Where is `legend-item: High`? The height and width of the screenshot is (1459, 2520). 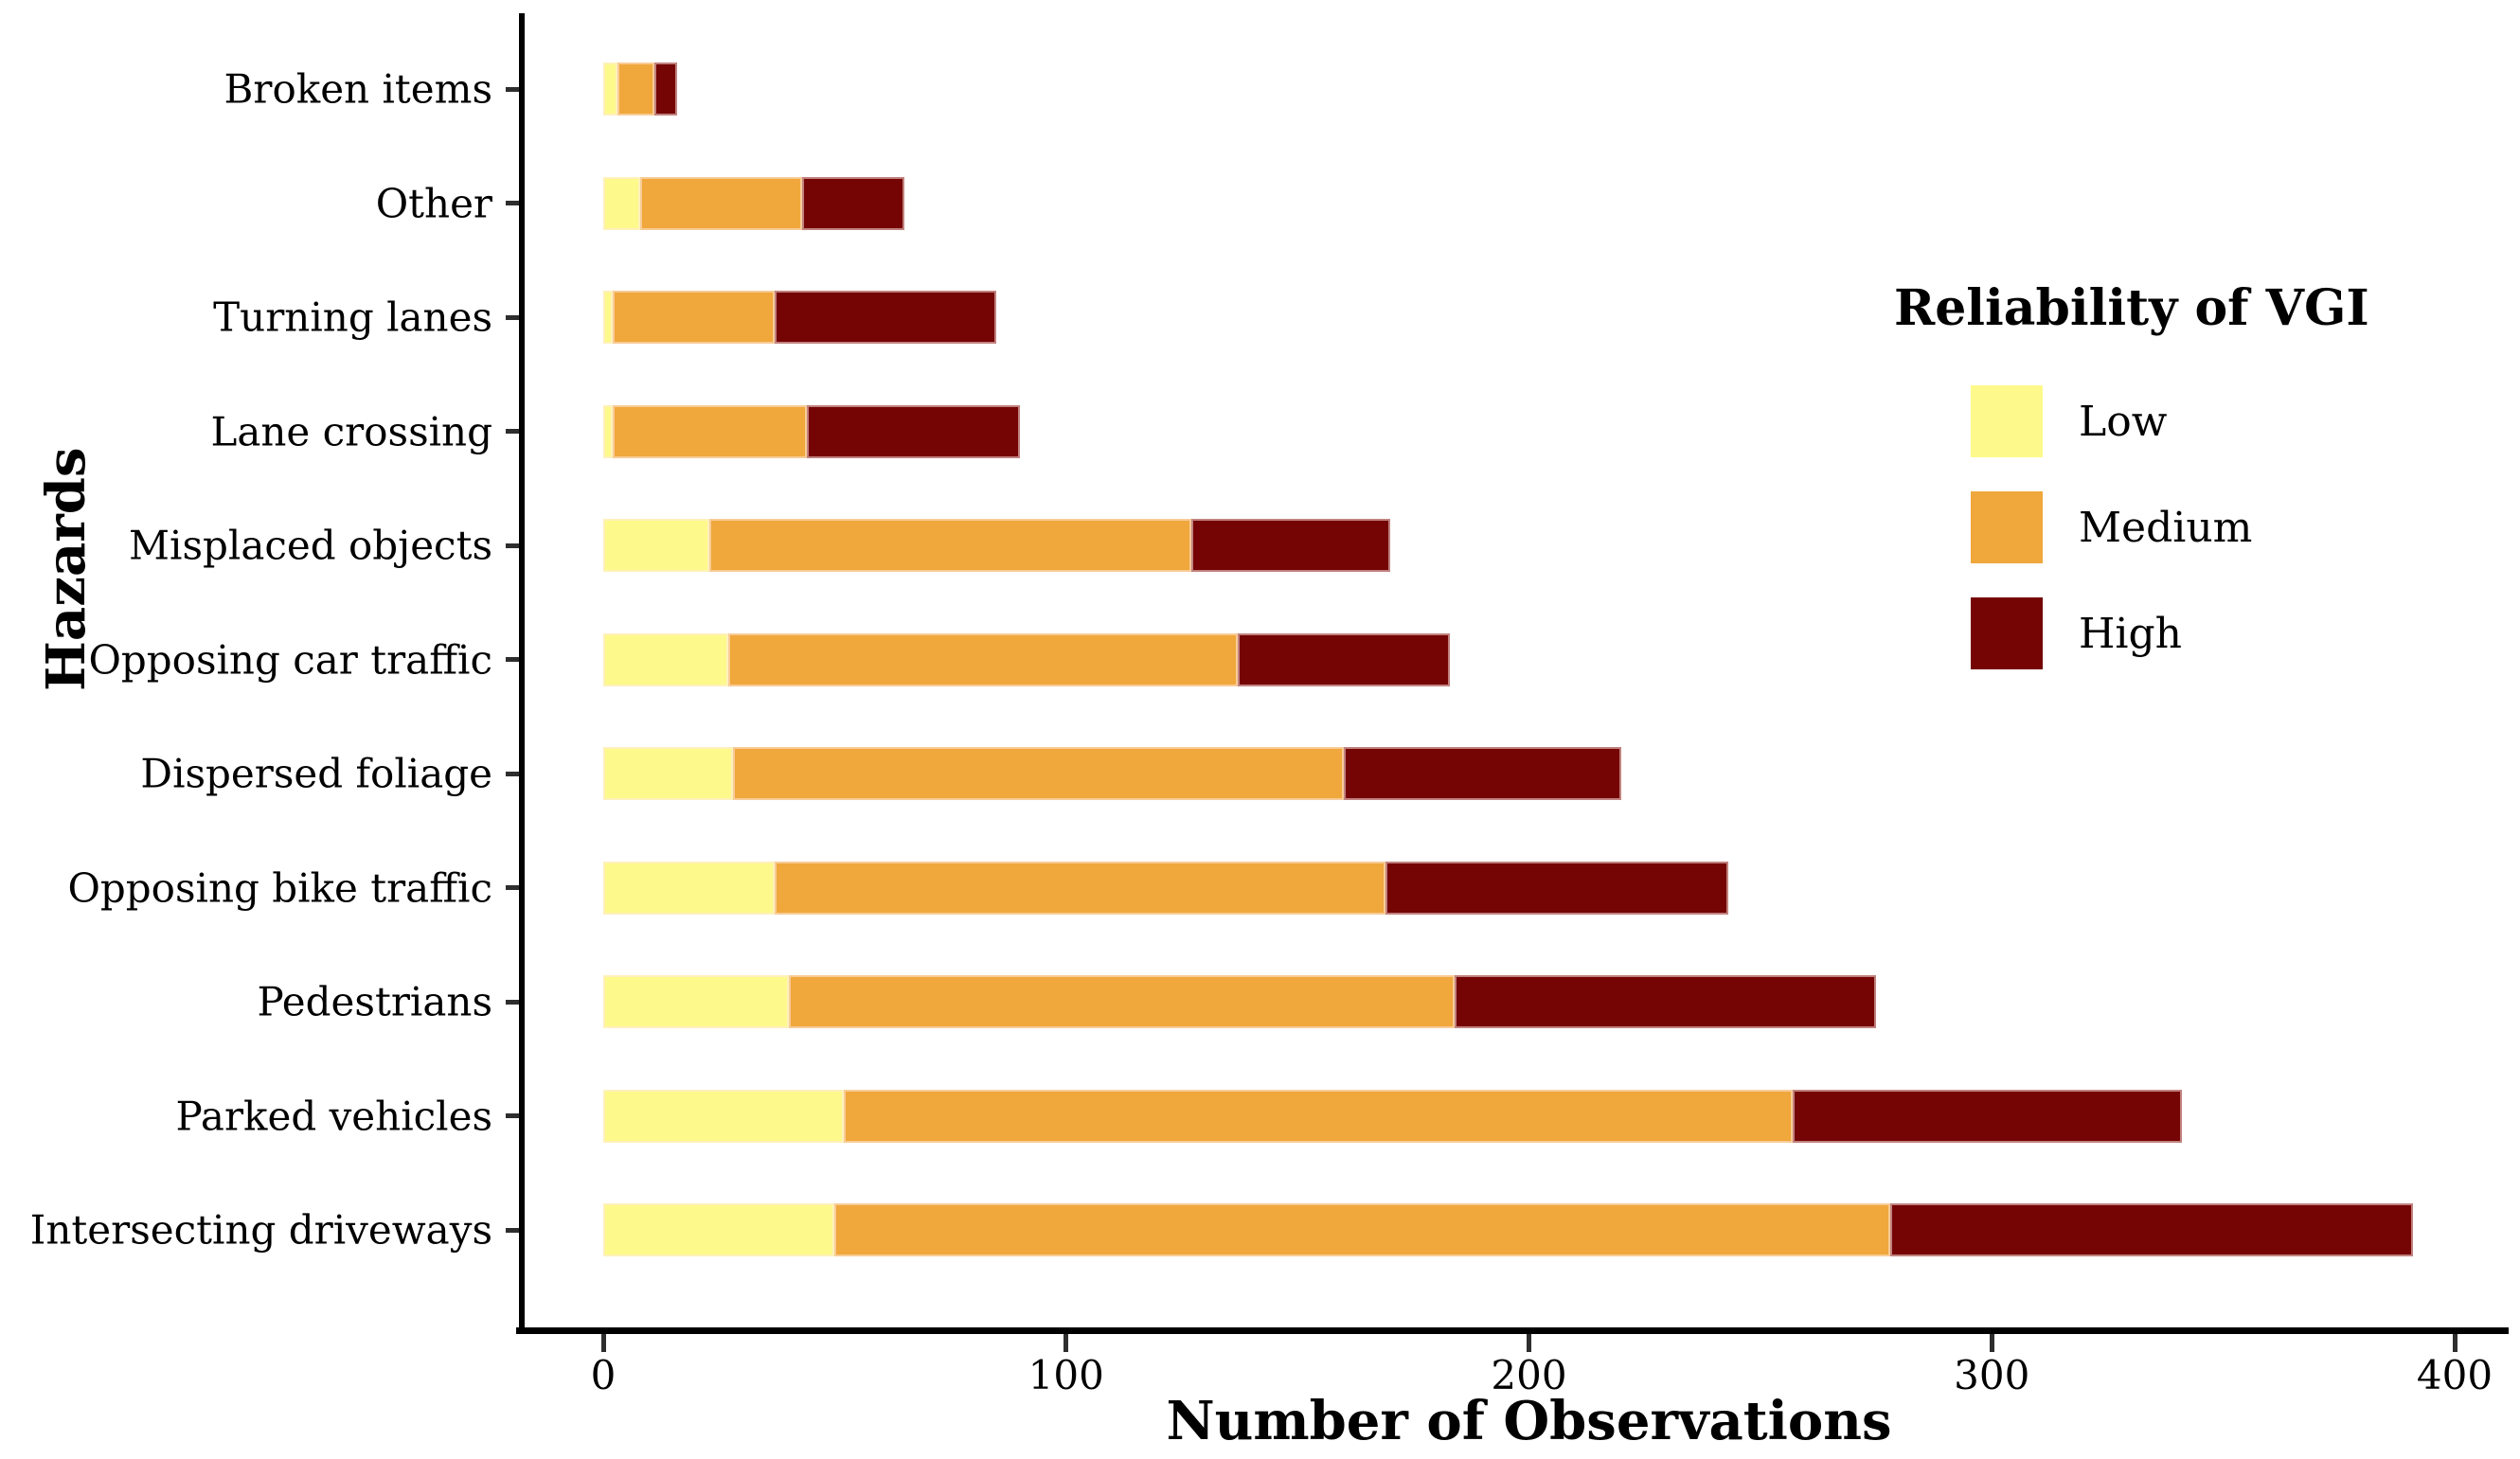 legend-item: High is located at coordinates (2112, 633).